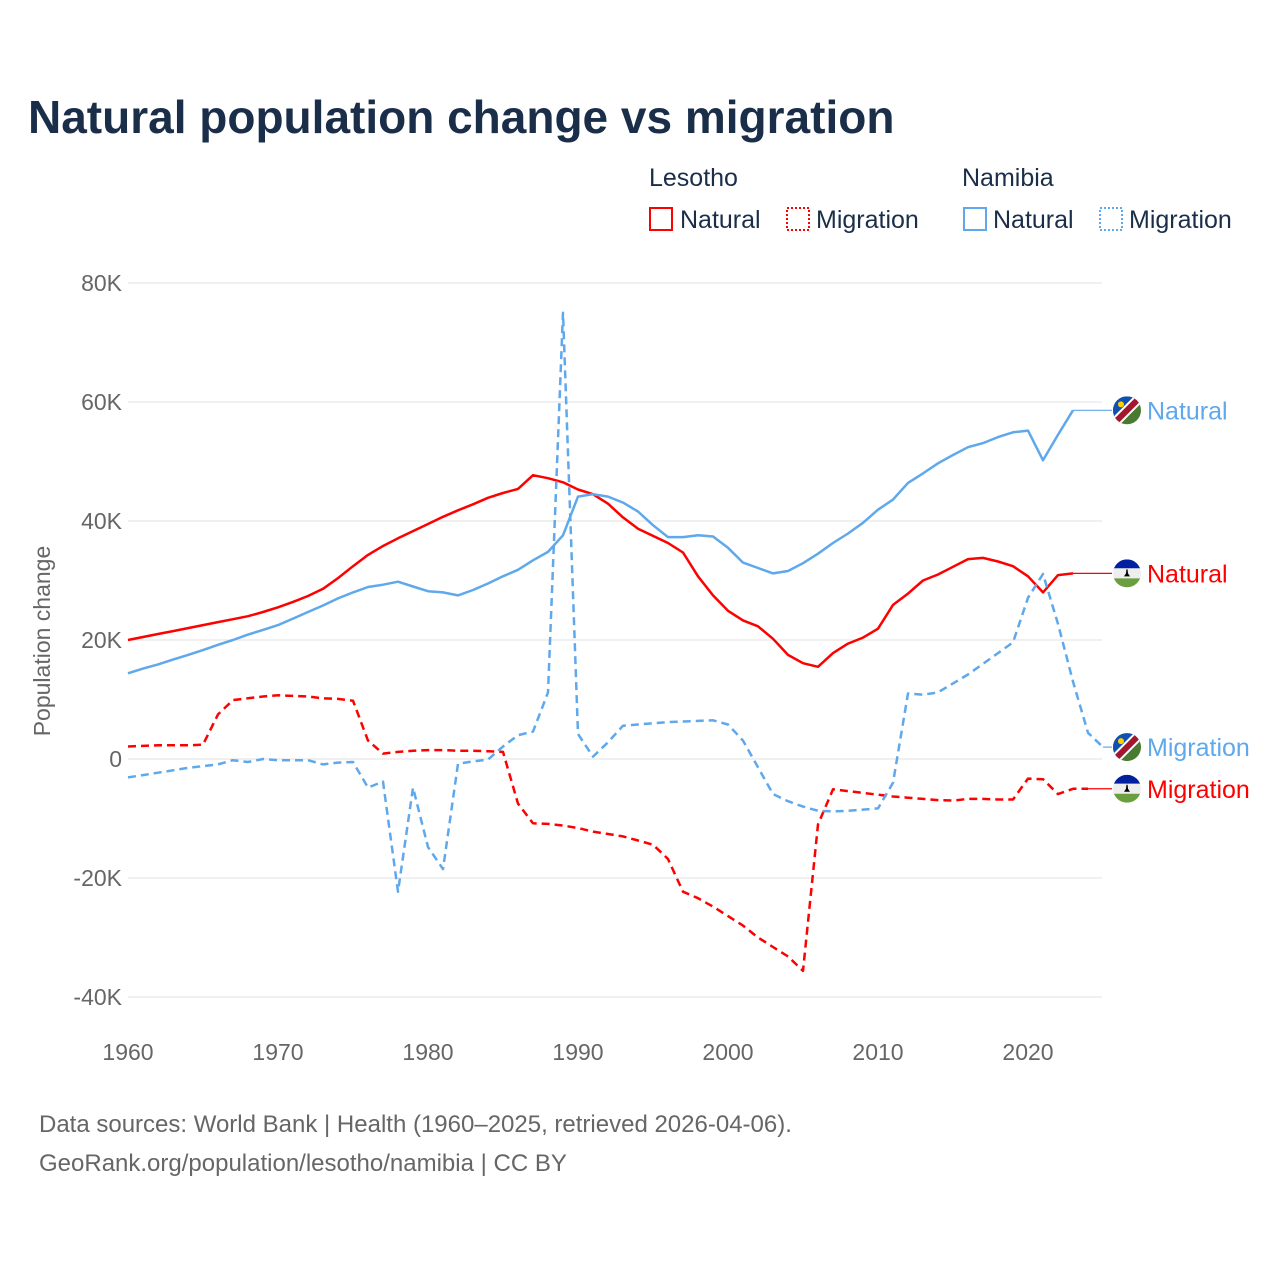 The image size is (1280, 1280). I want to click on legend-group-namibia: Namibia, so click(1008, 178).